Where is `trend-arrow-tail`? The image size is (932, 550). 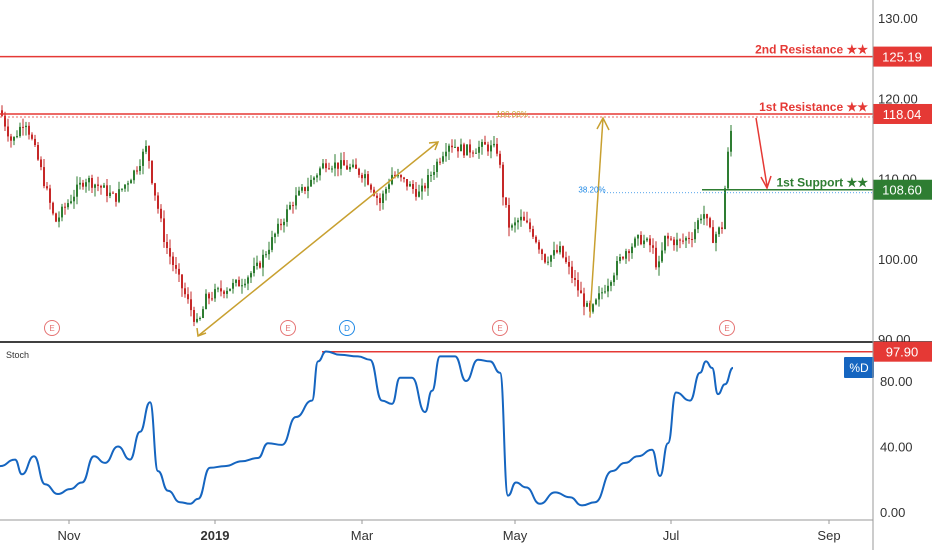 trend-arrow-tail is located at coordinates (201, 332).